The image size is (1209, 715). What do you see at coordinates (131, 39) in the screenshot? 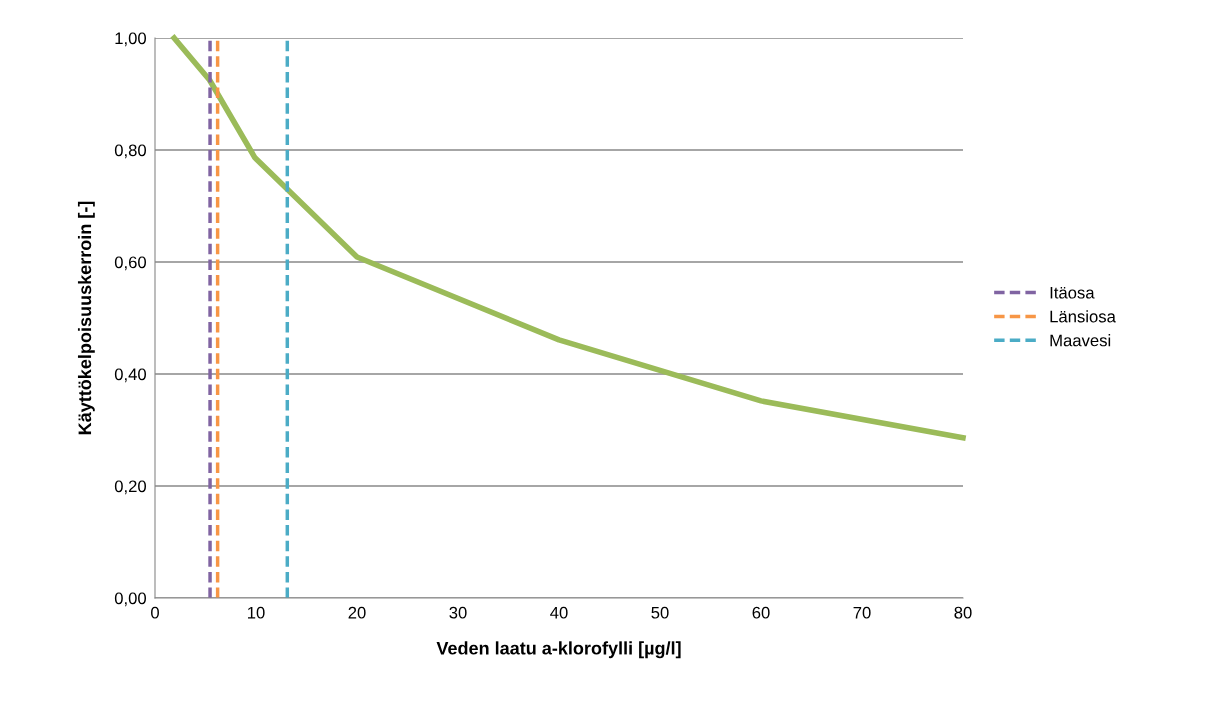
I see `y-tick-label: 1,00` at bounding box center [131, 39].